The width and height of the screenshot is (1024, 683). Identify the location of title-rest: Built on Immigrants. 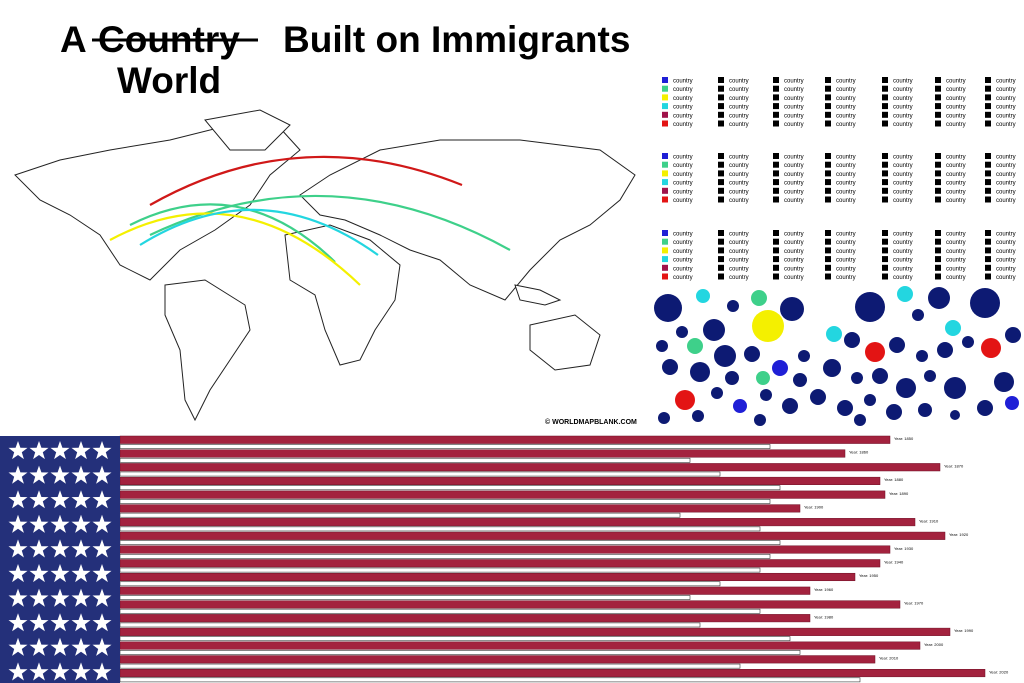
(456, 39).